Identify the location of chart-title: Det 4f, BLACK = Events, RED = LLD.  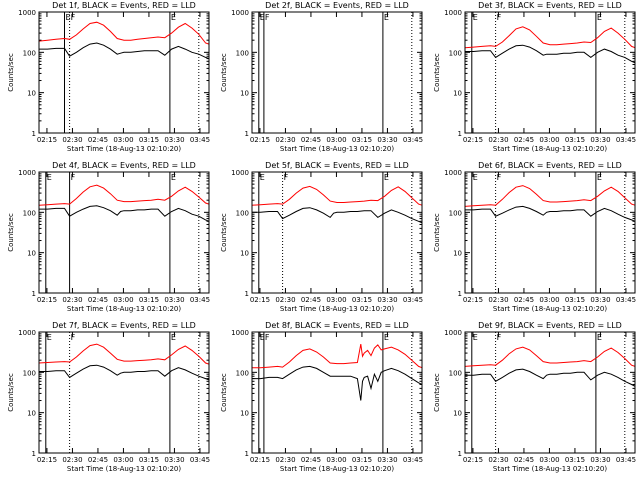
(124, 165).